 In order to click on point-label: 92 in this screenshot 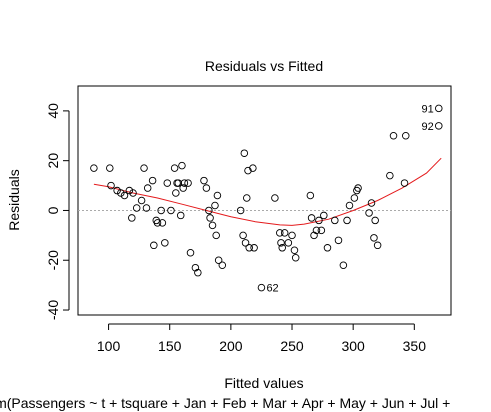, I will do `click(428, 127)`.